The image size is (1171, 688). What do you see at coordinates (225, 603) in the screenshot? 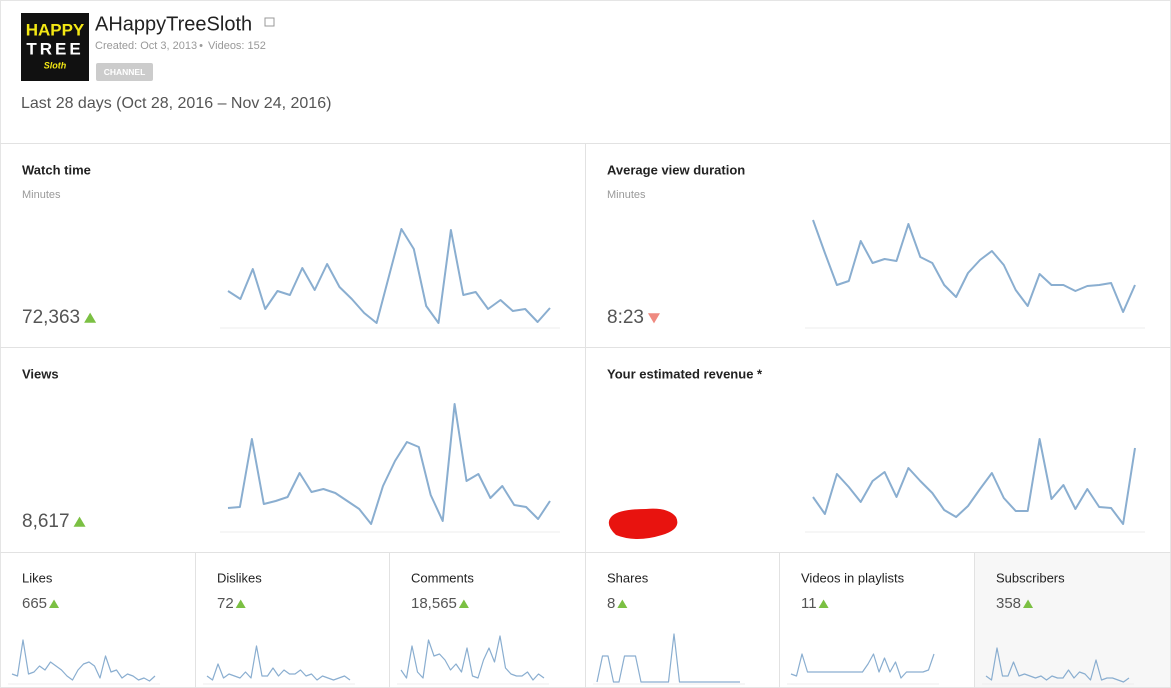
I see `metric-value: 72` at bounding box center [225, 603].